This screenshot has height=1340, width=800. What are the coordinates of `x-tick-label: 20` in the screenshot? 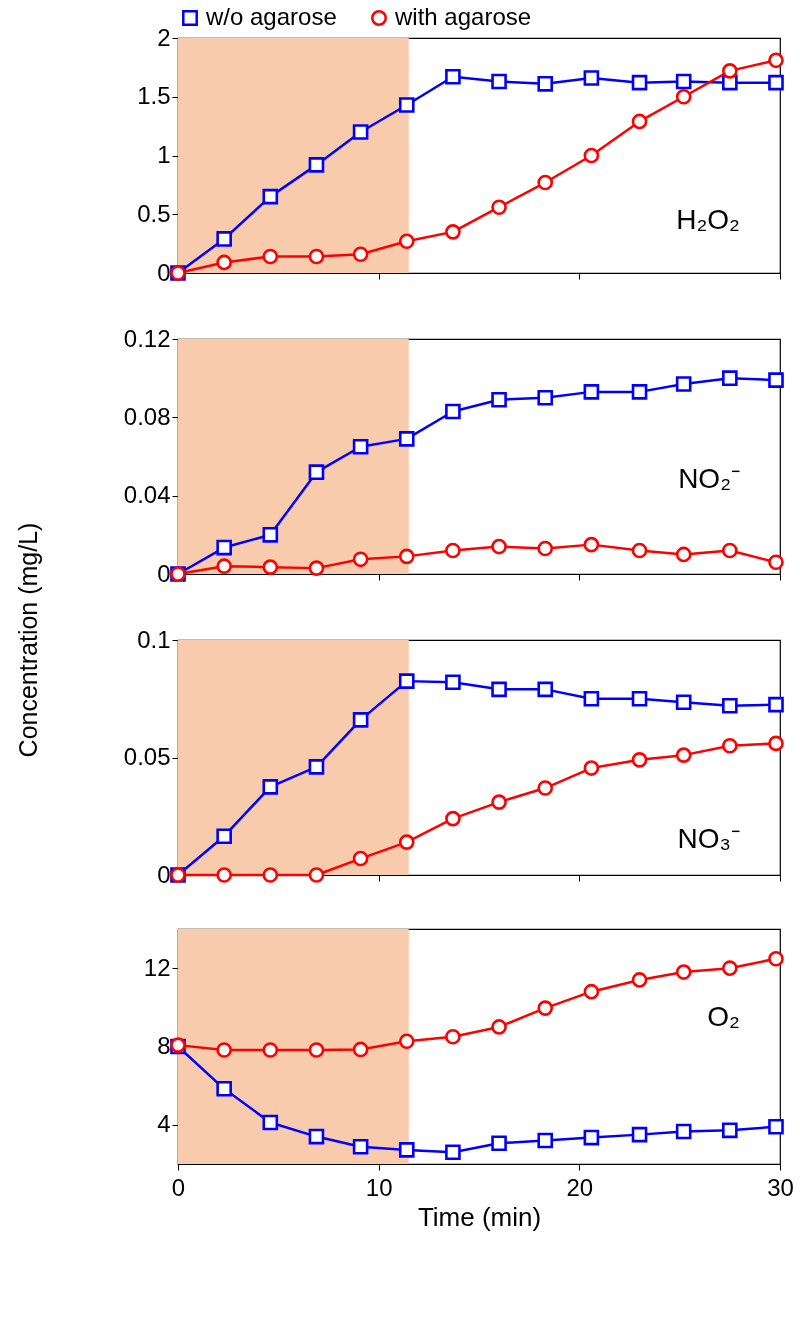 It's located at (580, 1187).